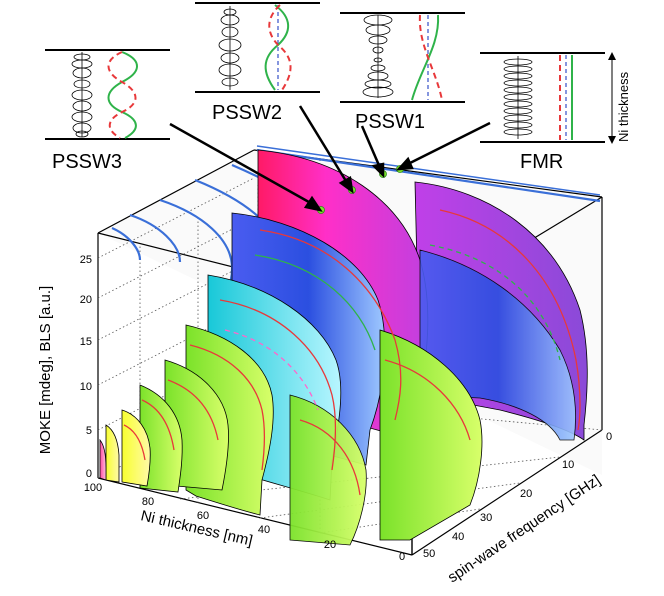 The image size is (664, 596). Describe the element at coordinates (148, 502) in the screenshot. I see `x-tick-80: 80` at that location.